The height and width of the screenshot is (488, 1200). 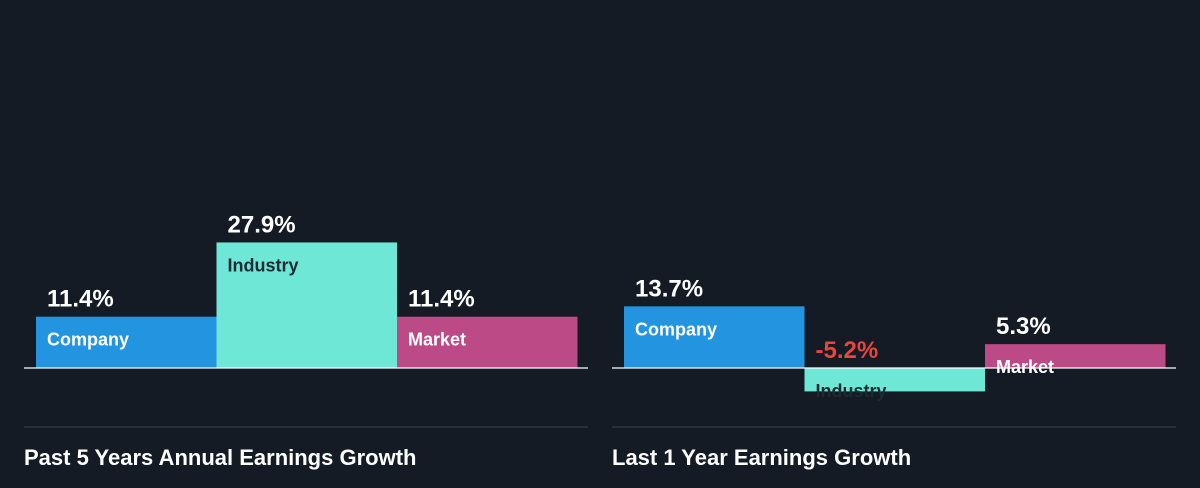 What do you see at coordinates (437, 340) in the screenshot?
I see `past-5y-category-label-market: Market` at bounding box center [437, 340].